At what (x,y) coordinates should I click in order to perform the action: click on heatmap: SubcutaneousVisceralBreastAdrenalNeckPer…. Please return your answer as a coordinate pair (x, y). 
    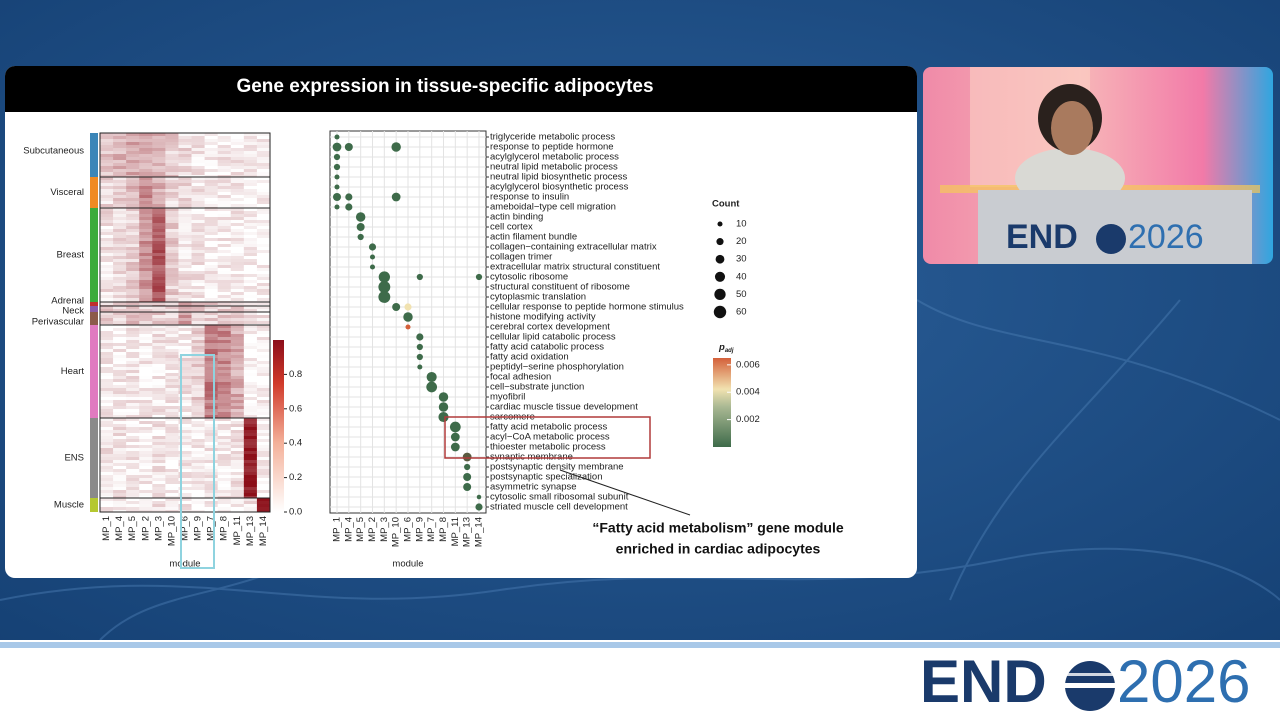
    Looking at the image, I should click on (162, 351).